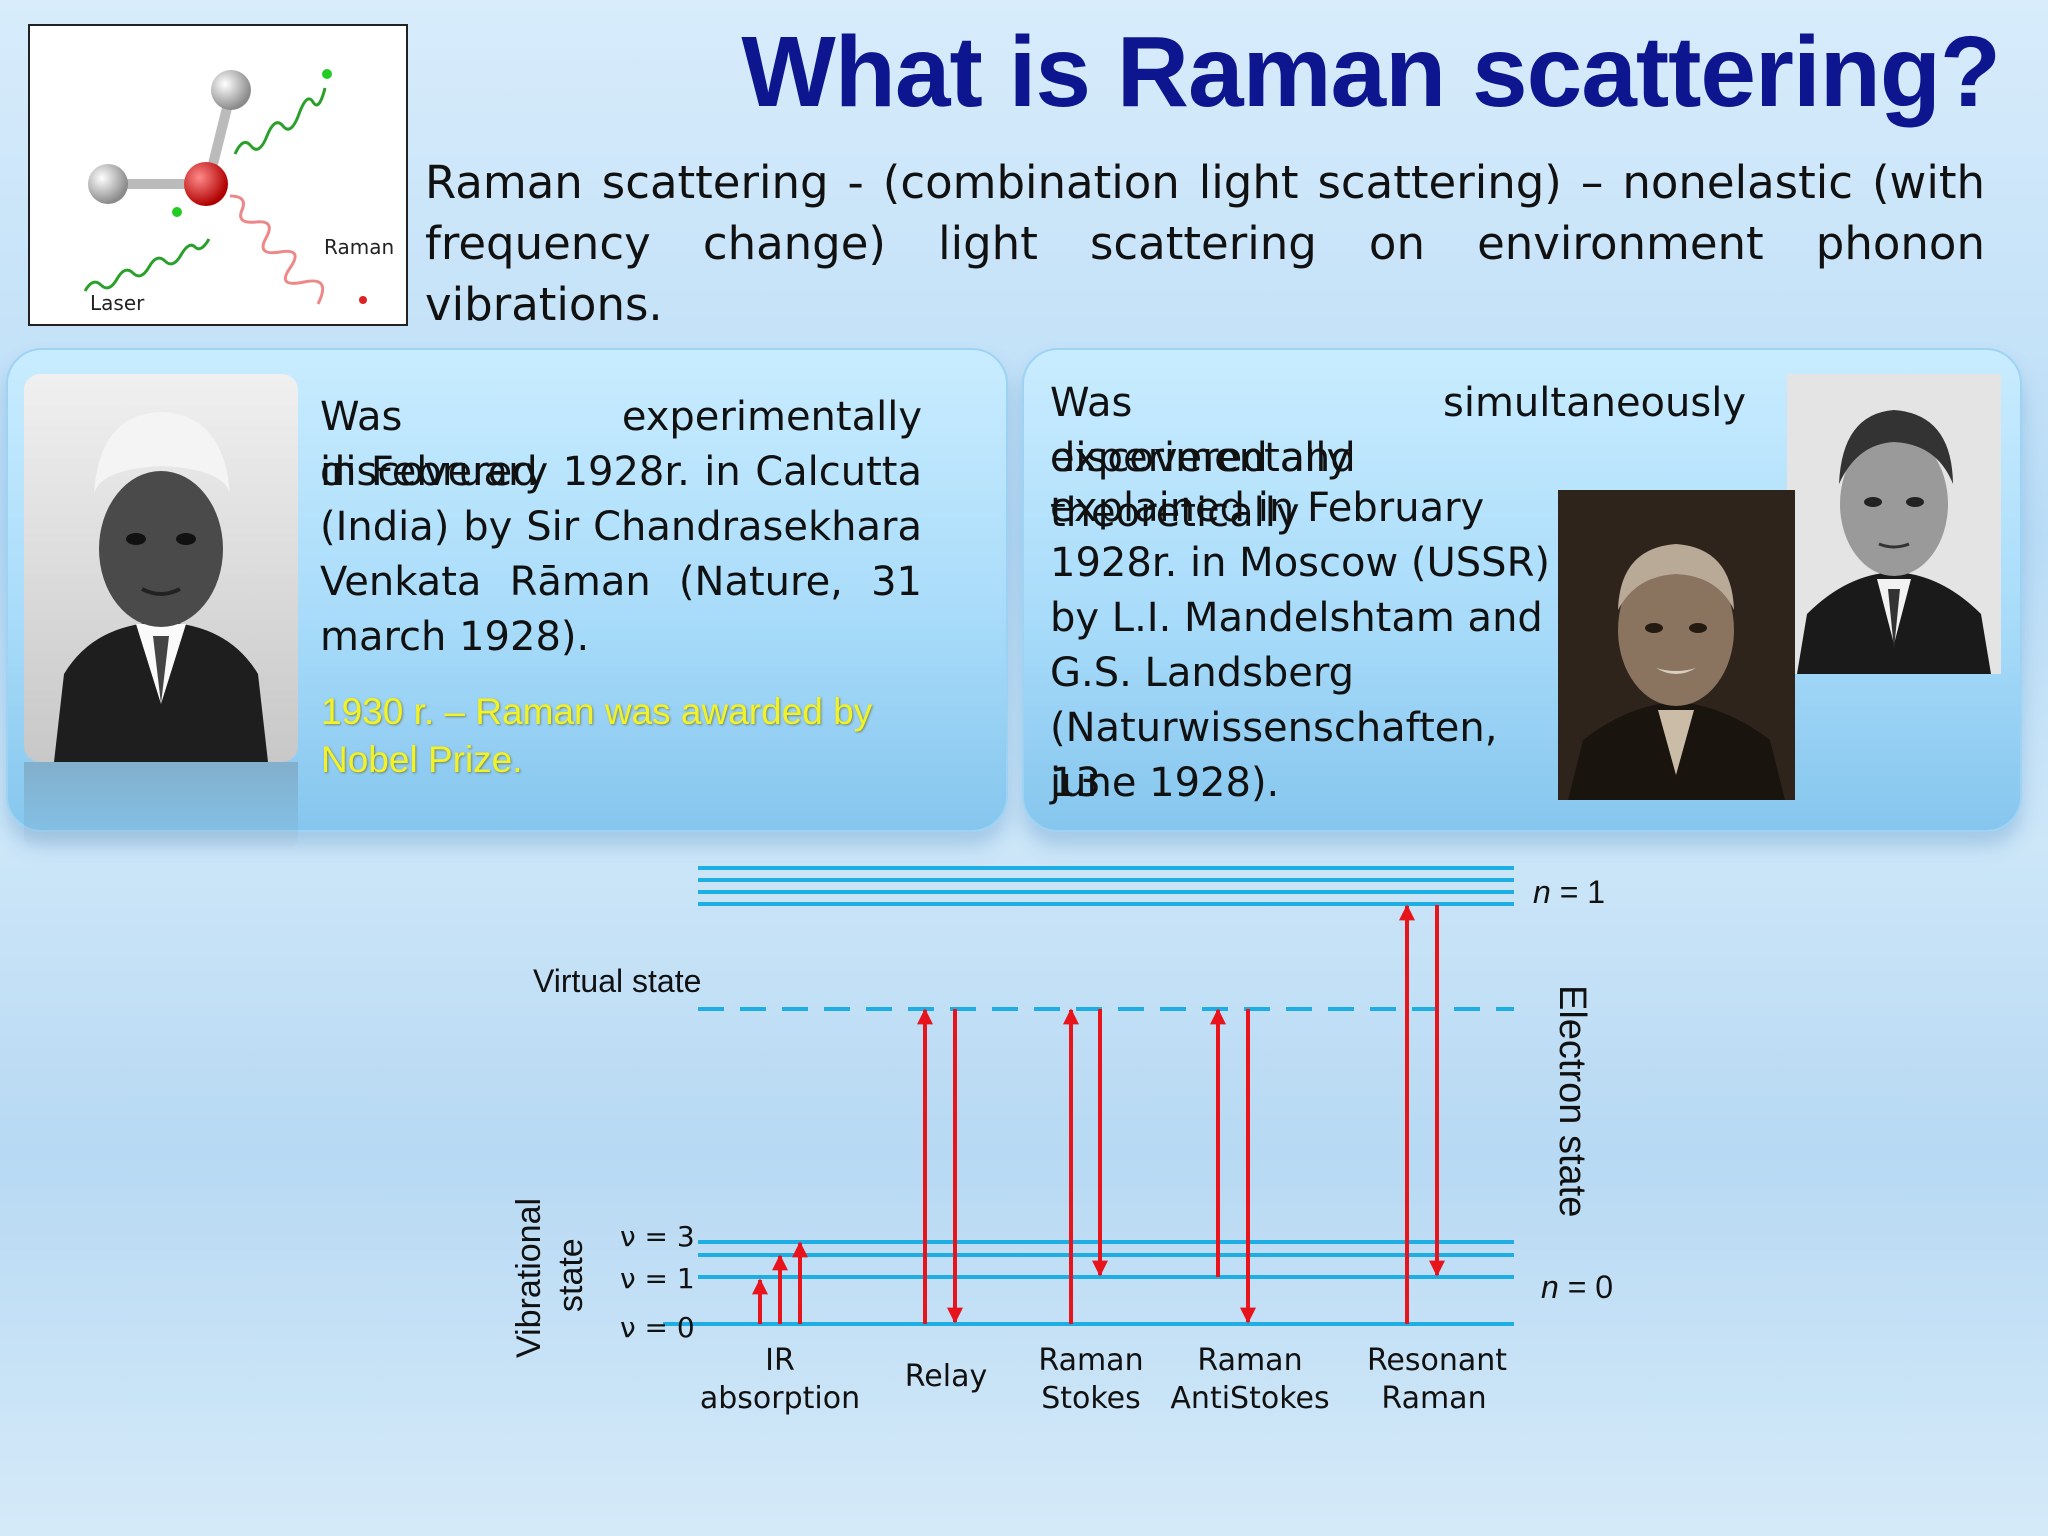 Image resolution: width=2048 pixels, height=1536 pixels. What do you see at coordinates (1106, 886) in the screenshot?
I see `electron-level-n1` at bounding box center [1106, 886].